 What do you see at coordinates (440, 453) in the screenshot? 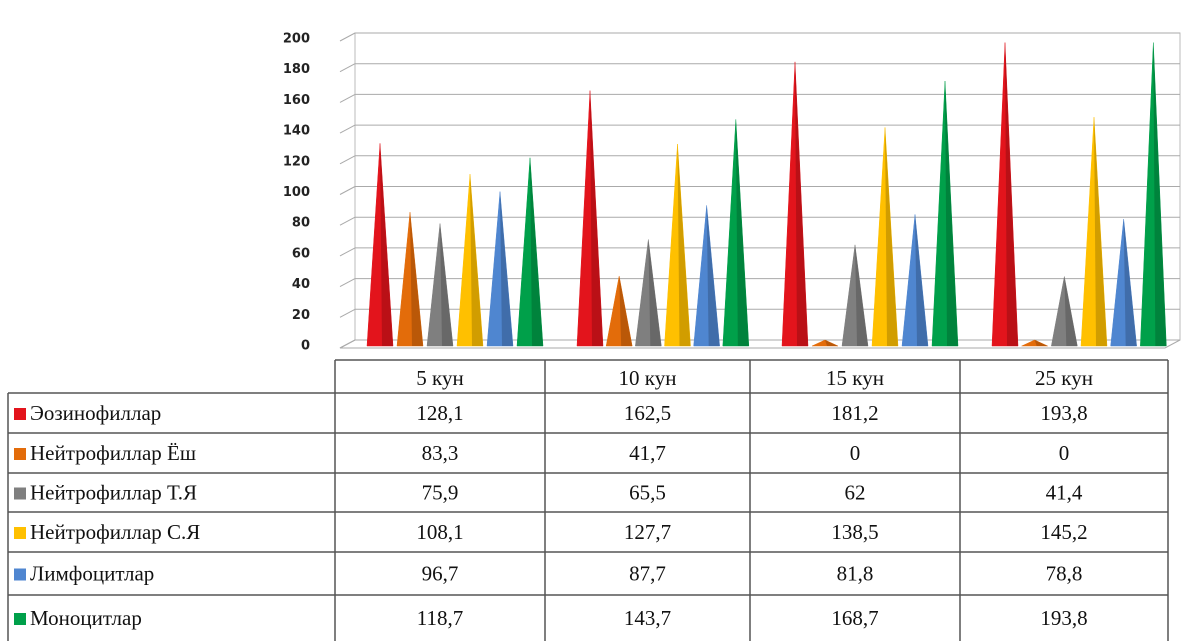
I see `table-value: 83,3` at bounding box center [440, 453].